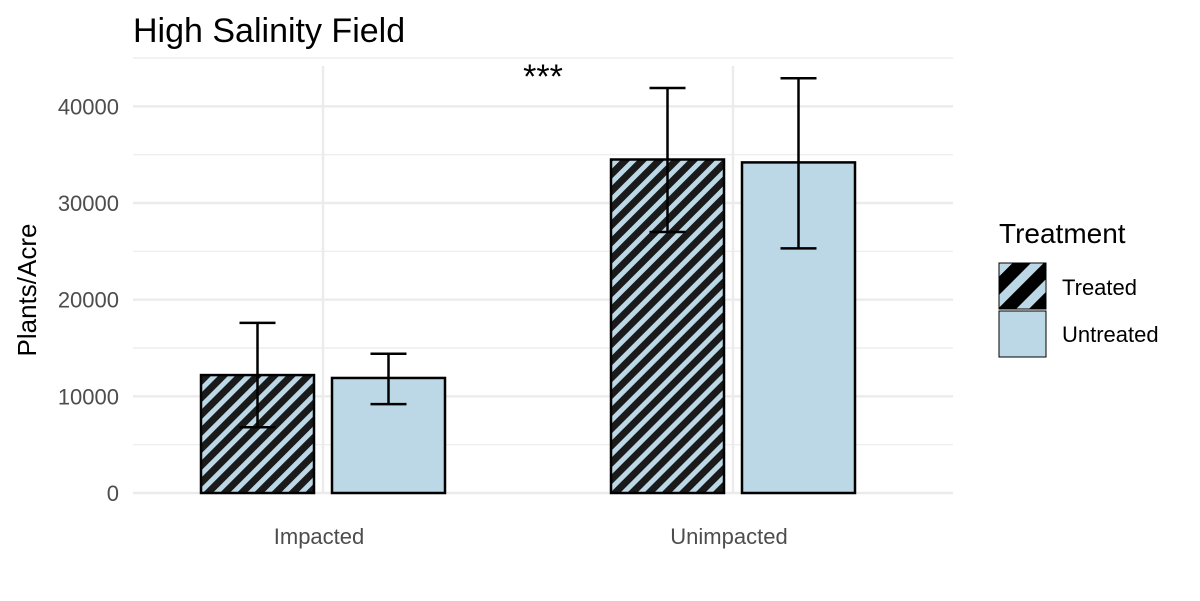  I want to click on y-tick-label: 0, so click(113, 493).